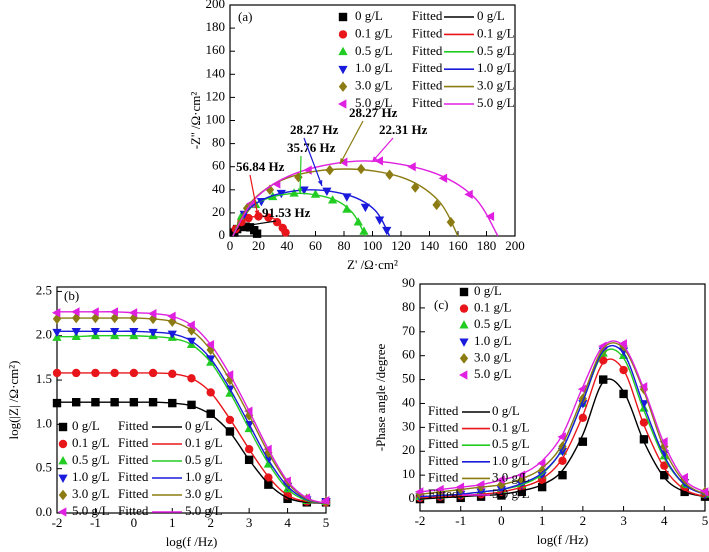  What do you see at coordinates (258, 245) in the screenshot?
I see `x-tick-label: 20` at bounding box center [258, 245].